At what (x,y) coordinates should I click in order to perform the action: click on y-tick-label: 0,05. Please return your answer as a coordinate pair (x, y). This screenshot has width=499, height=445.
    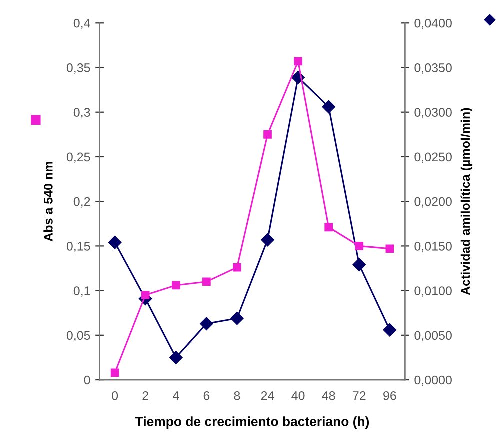
    Looking at the image, I should click on (78, 336).